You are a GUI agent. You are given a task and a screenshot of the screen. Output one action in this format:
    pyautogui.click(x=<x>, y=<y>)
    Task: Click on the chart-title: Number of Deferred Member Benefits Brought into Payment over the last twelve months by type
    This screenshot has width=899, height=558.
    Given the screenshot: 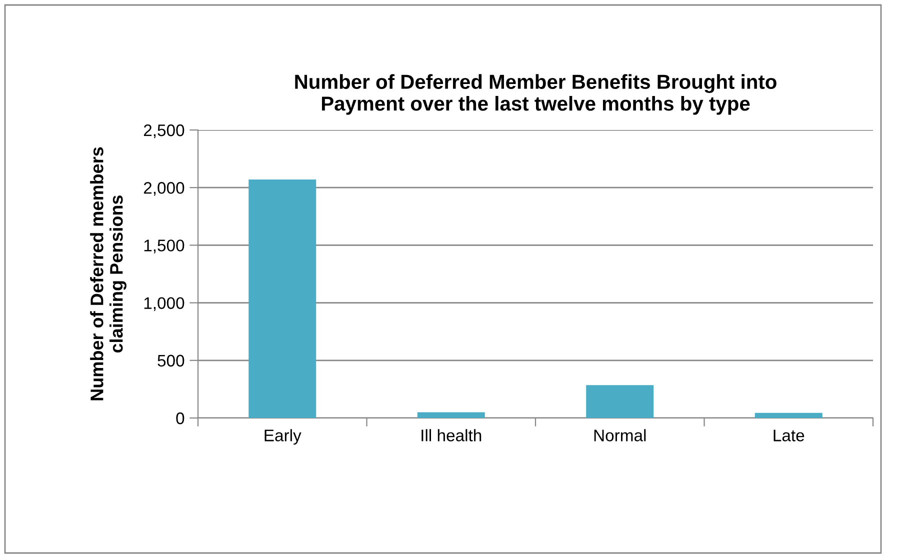 What is the action you would take?
    pyautogui.click(x=535, y=94)
    